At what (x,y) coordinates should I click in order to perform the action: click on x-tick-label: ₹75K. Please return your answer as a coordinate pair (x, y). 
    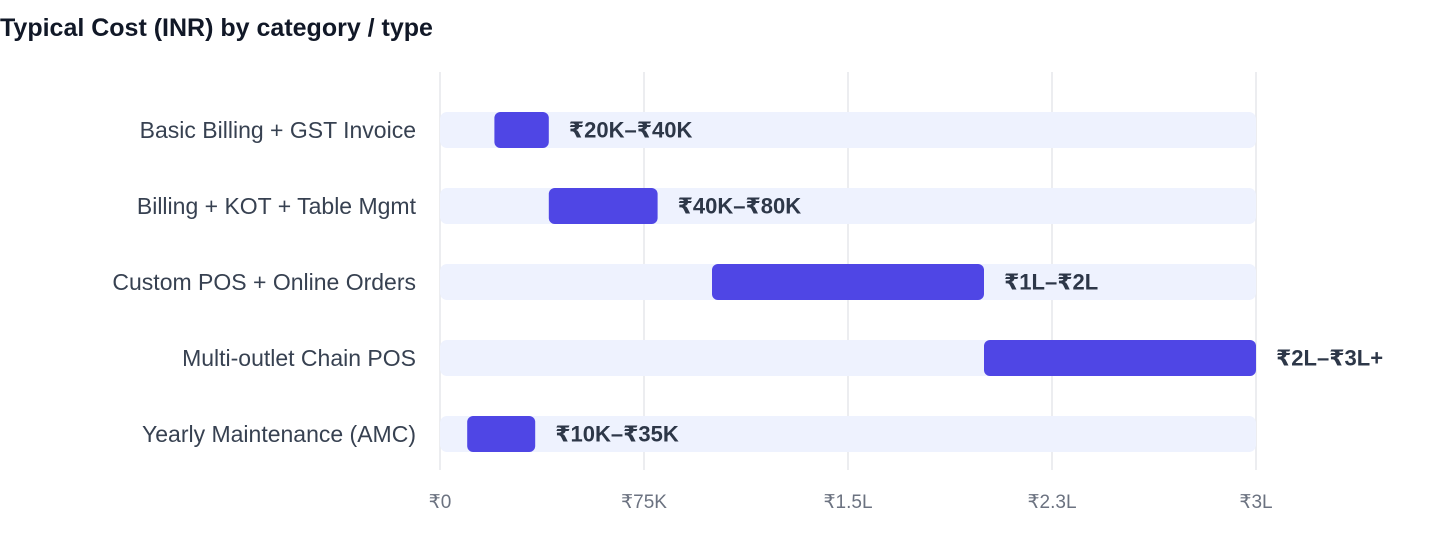
    Looking at the image, I should click on (644, 502).